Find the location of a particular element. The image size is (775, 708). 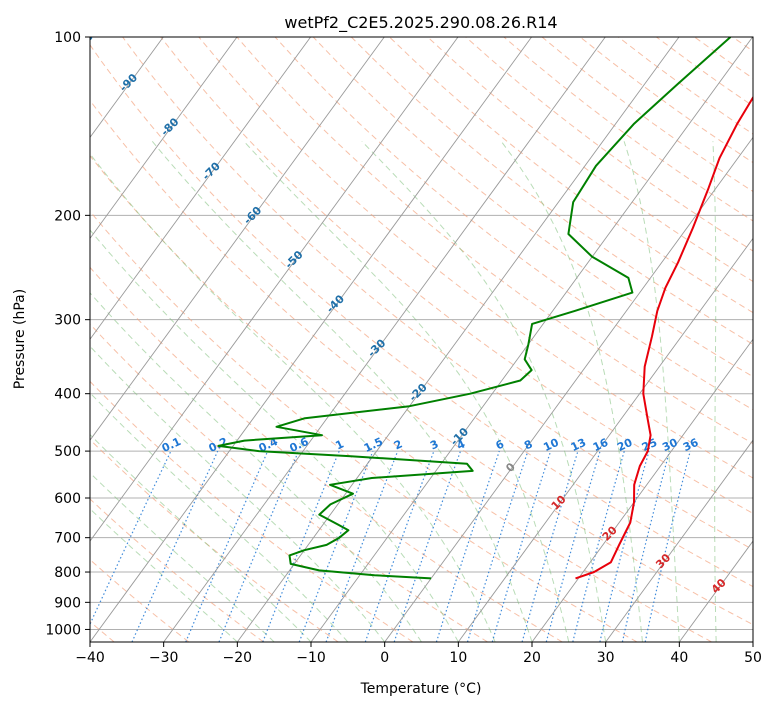

y-tick-label: 800 is located at coordinates (67, 573).